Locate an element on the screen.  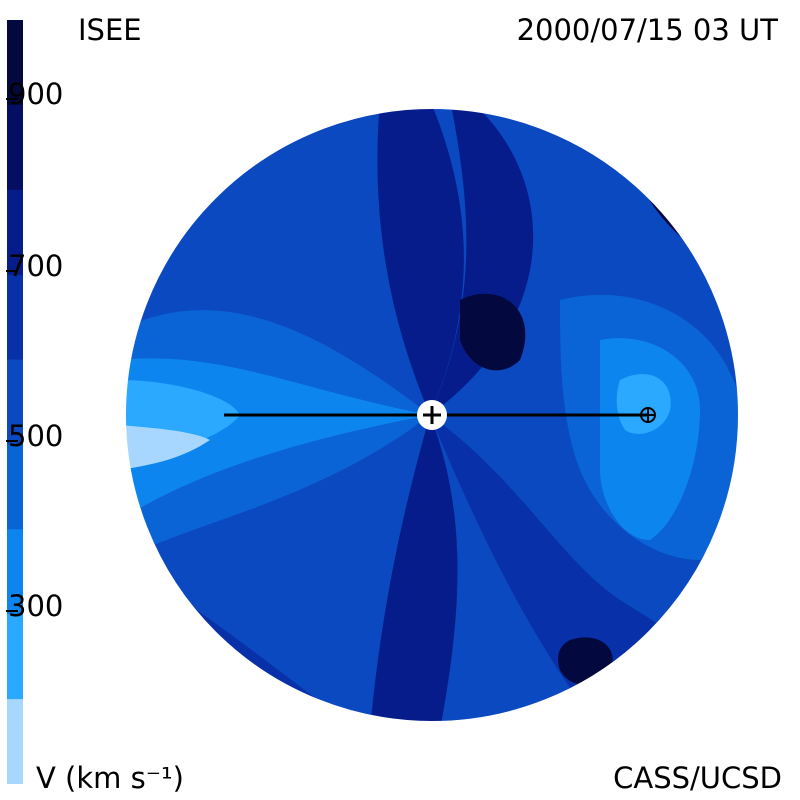
tick-label-300: 300 is located at coordinates (36, 606).